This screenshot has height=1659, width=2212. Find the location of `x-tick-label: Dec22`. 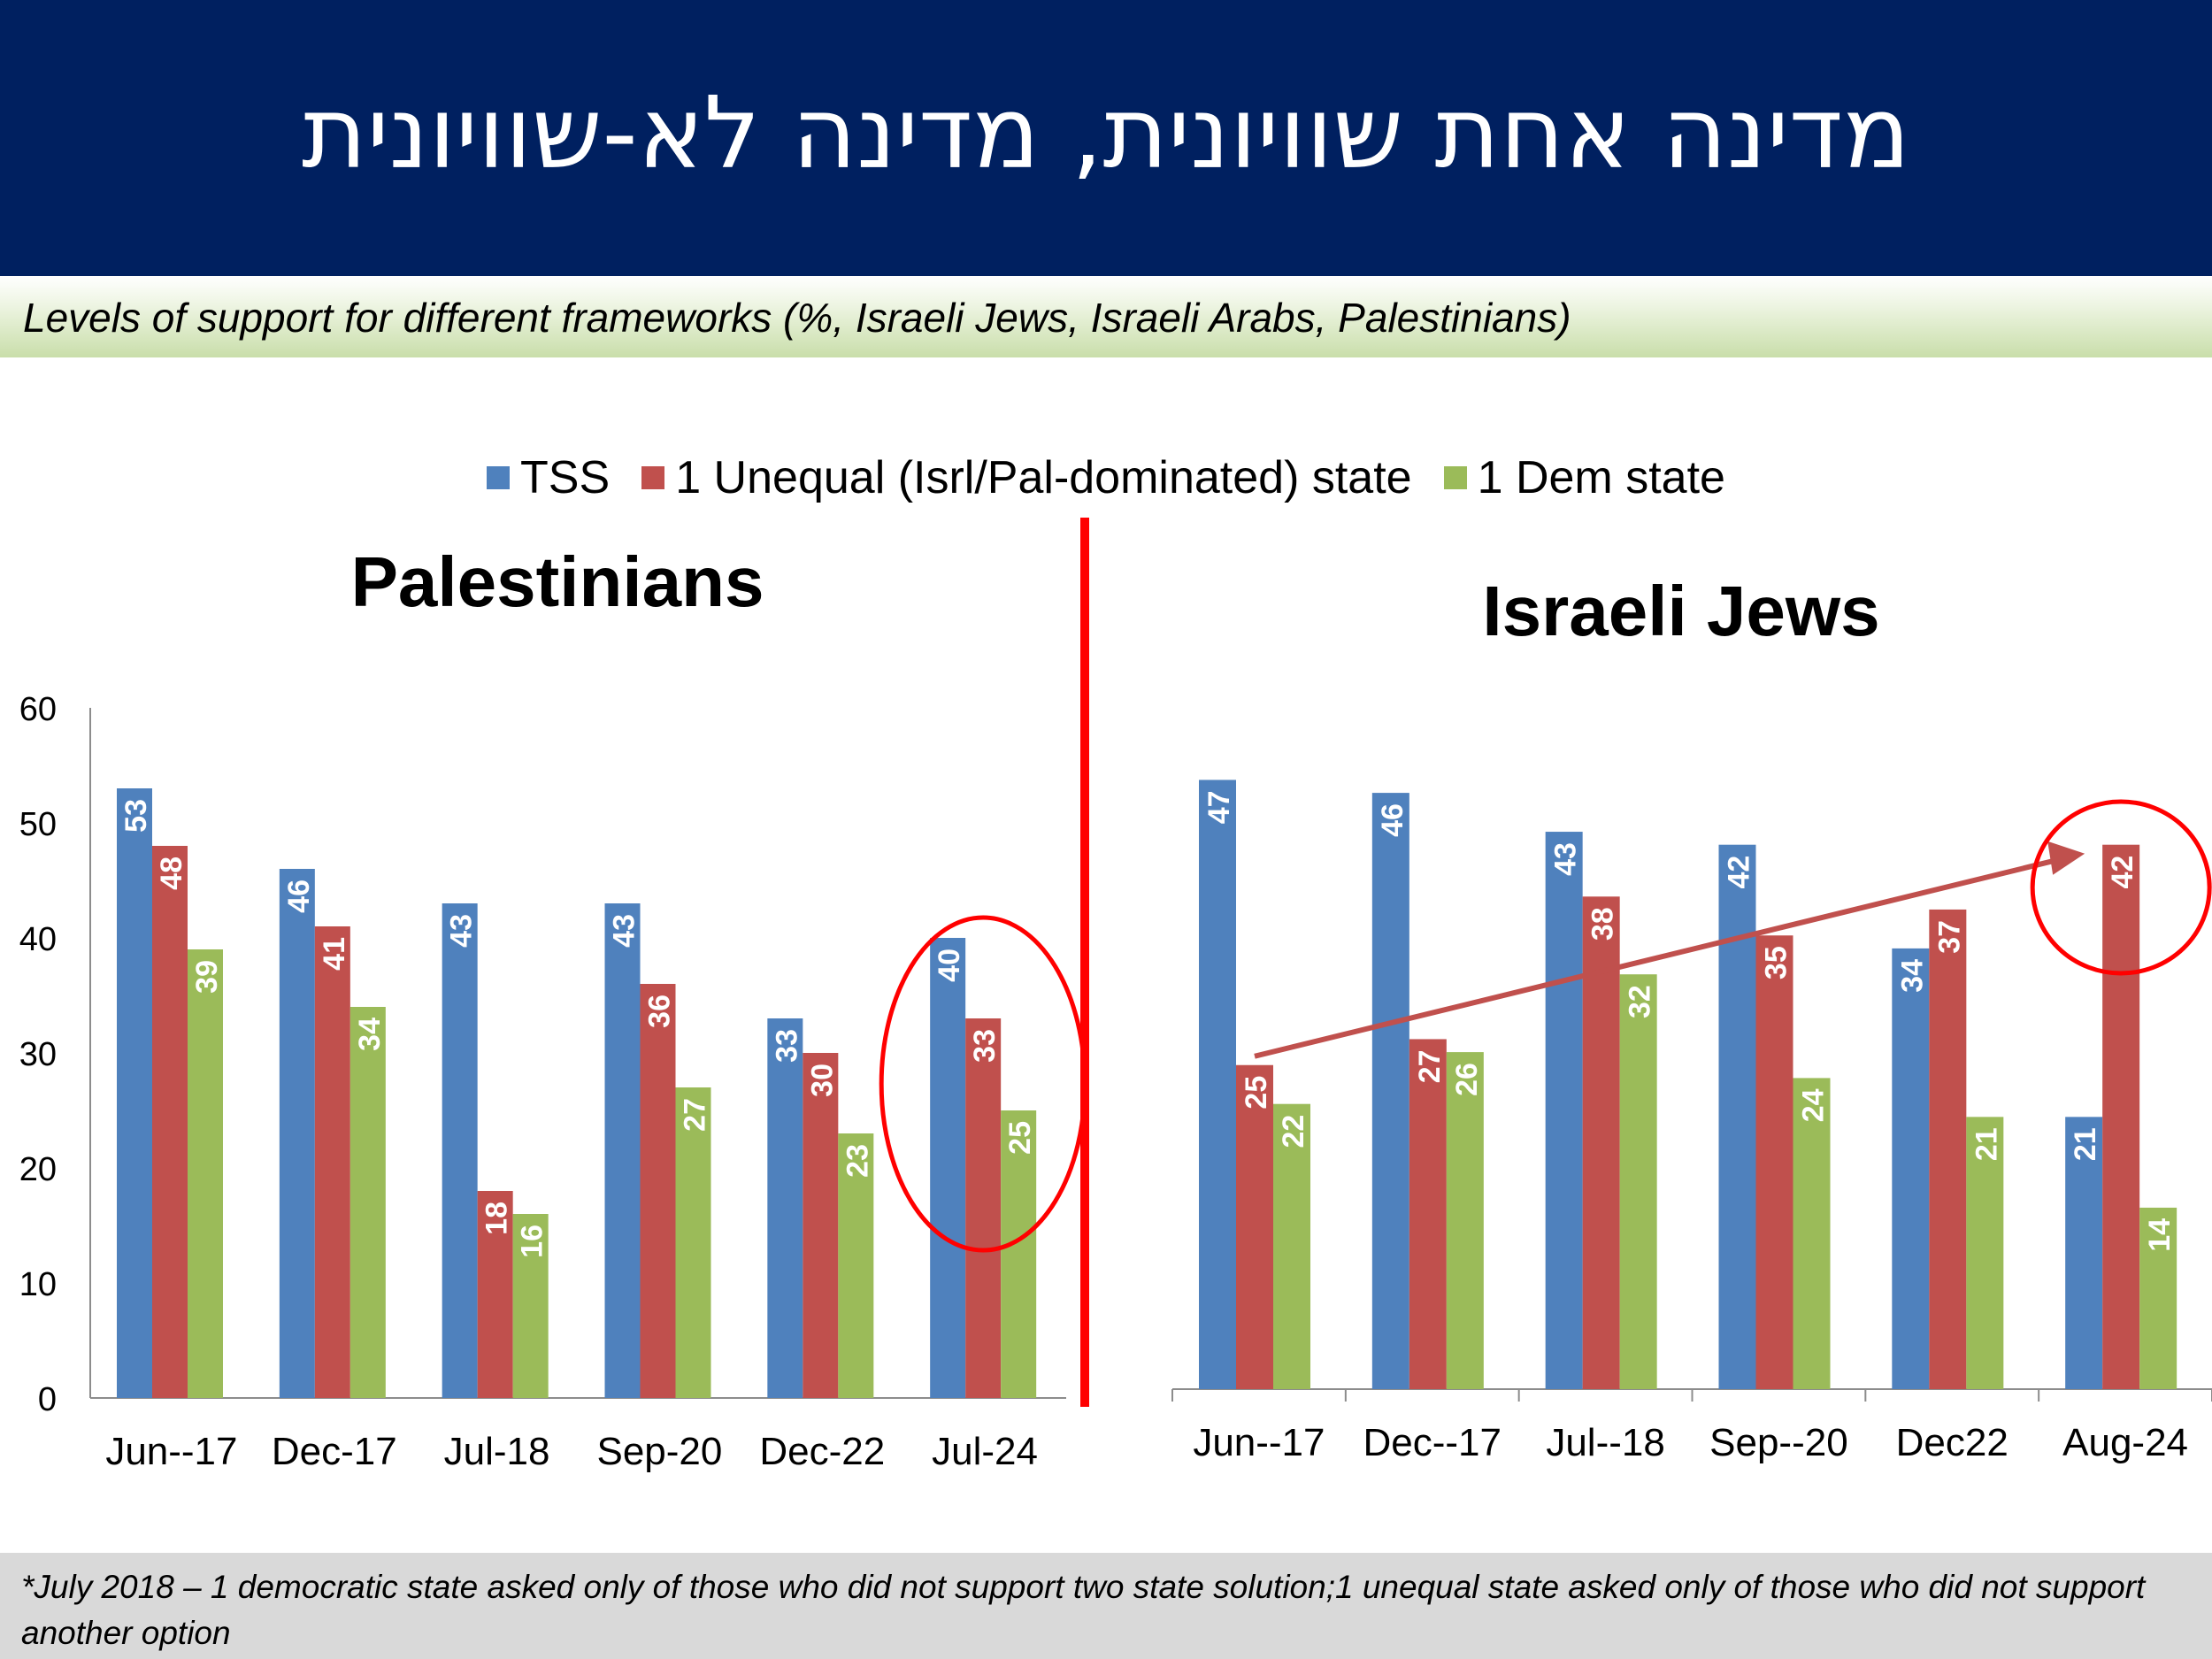

x-tick-label: Dec22 is located at coordinates (1952, 1443).